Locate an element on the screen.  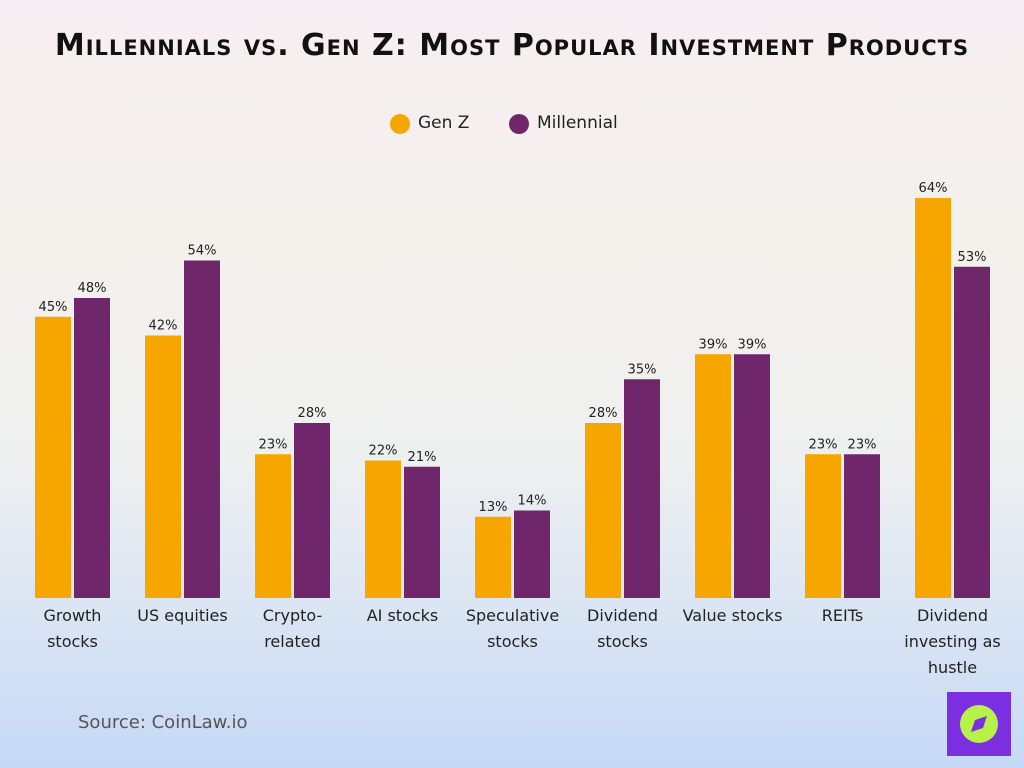
x-tick-label: US equities is located at coordinates (182, 615).